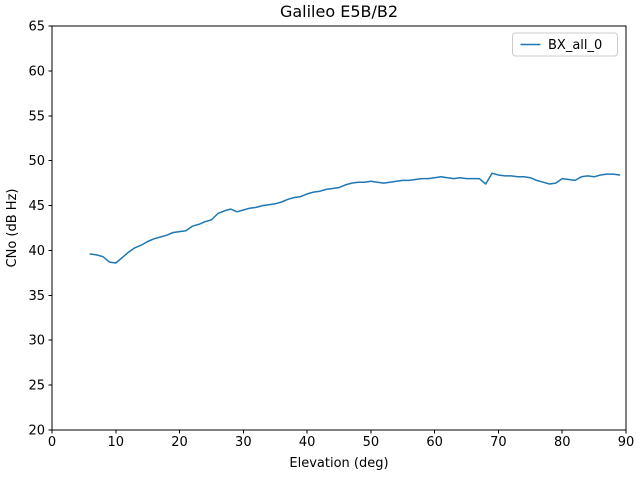 Image resolution: width=640 pixels, height=480 pixels. What do you see at coordinates (339, 11) in the screenshot?
I see `chart-title: Galileo E5B/B2` at bounding box center [339, 11].